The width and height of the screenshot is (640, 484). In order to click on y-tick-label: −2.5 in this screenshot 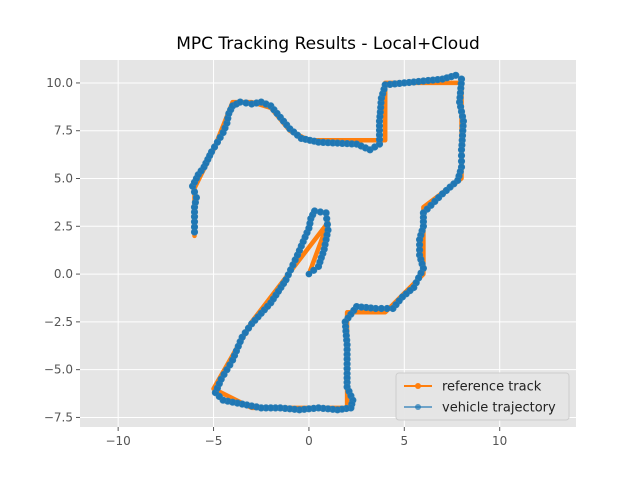, I will do `click(58, 322)`.